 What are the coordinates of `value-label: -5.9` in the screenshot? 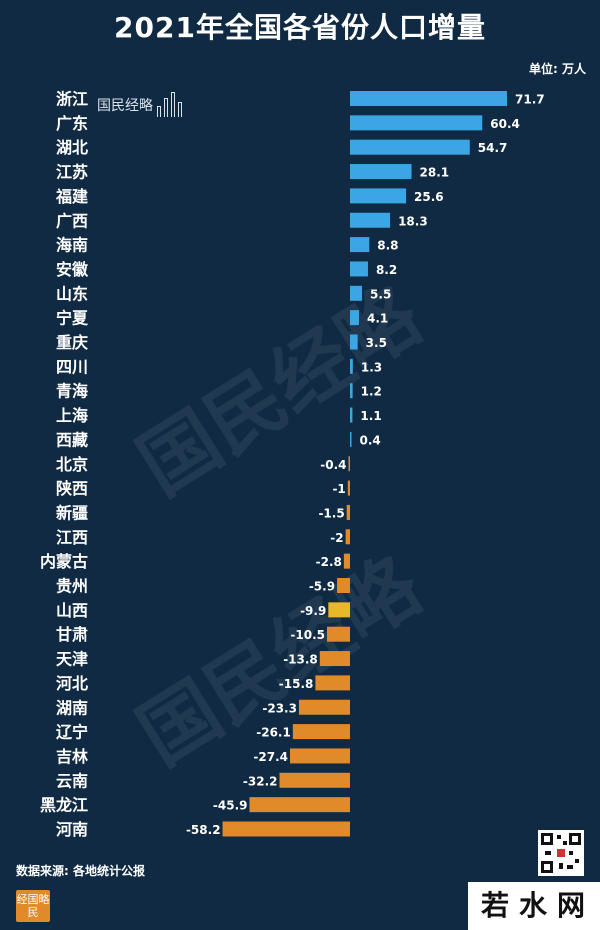 It's located at (322, 587).